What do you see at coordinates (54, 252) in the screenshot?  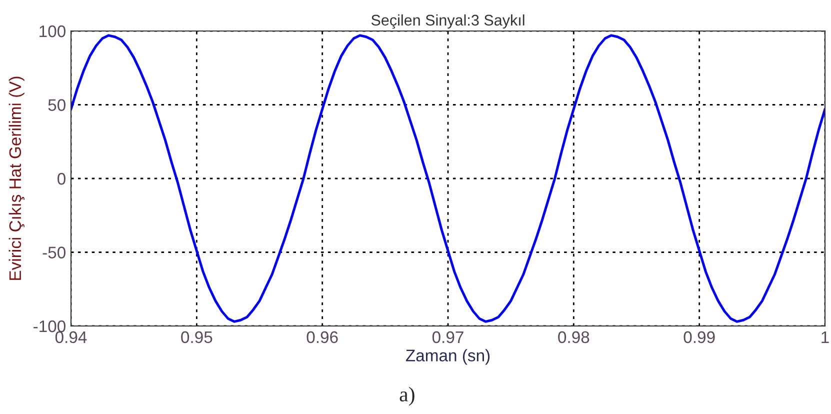 I see `y-tick-label: -50` at bounding box center [54, 252].